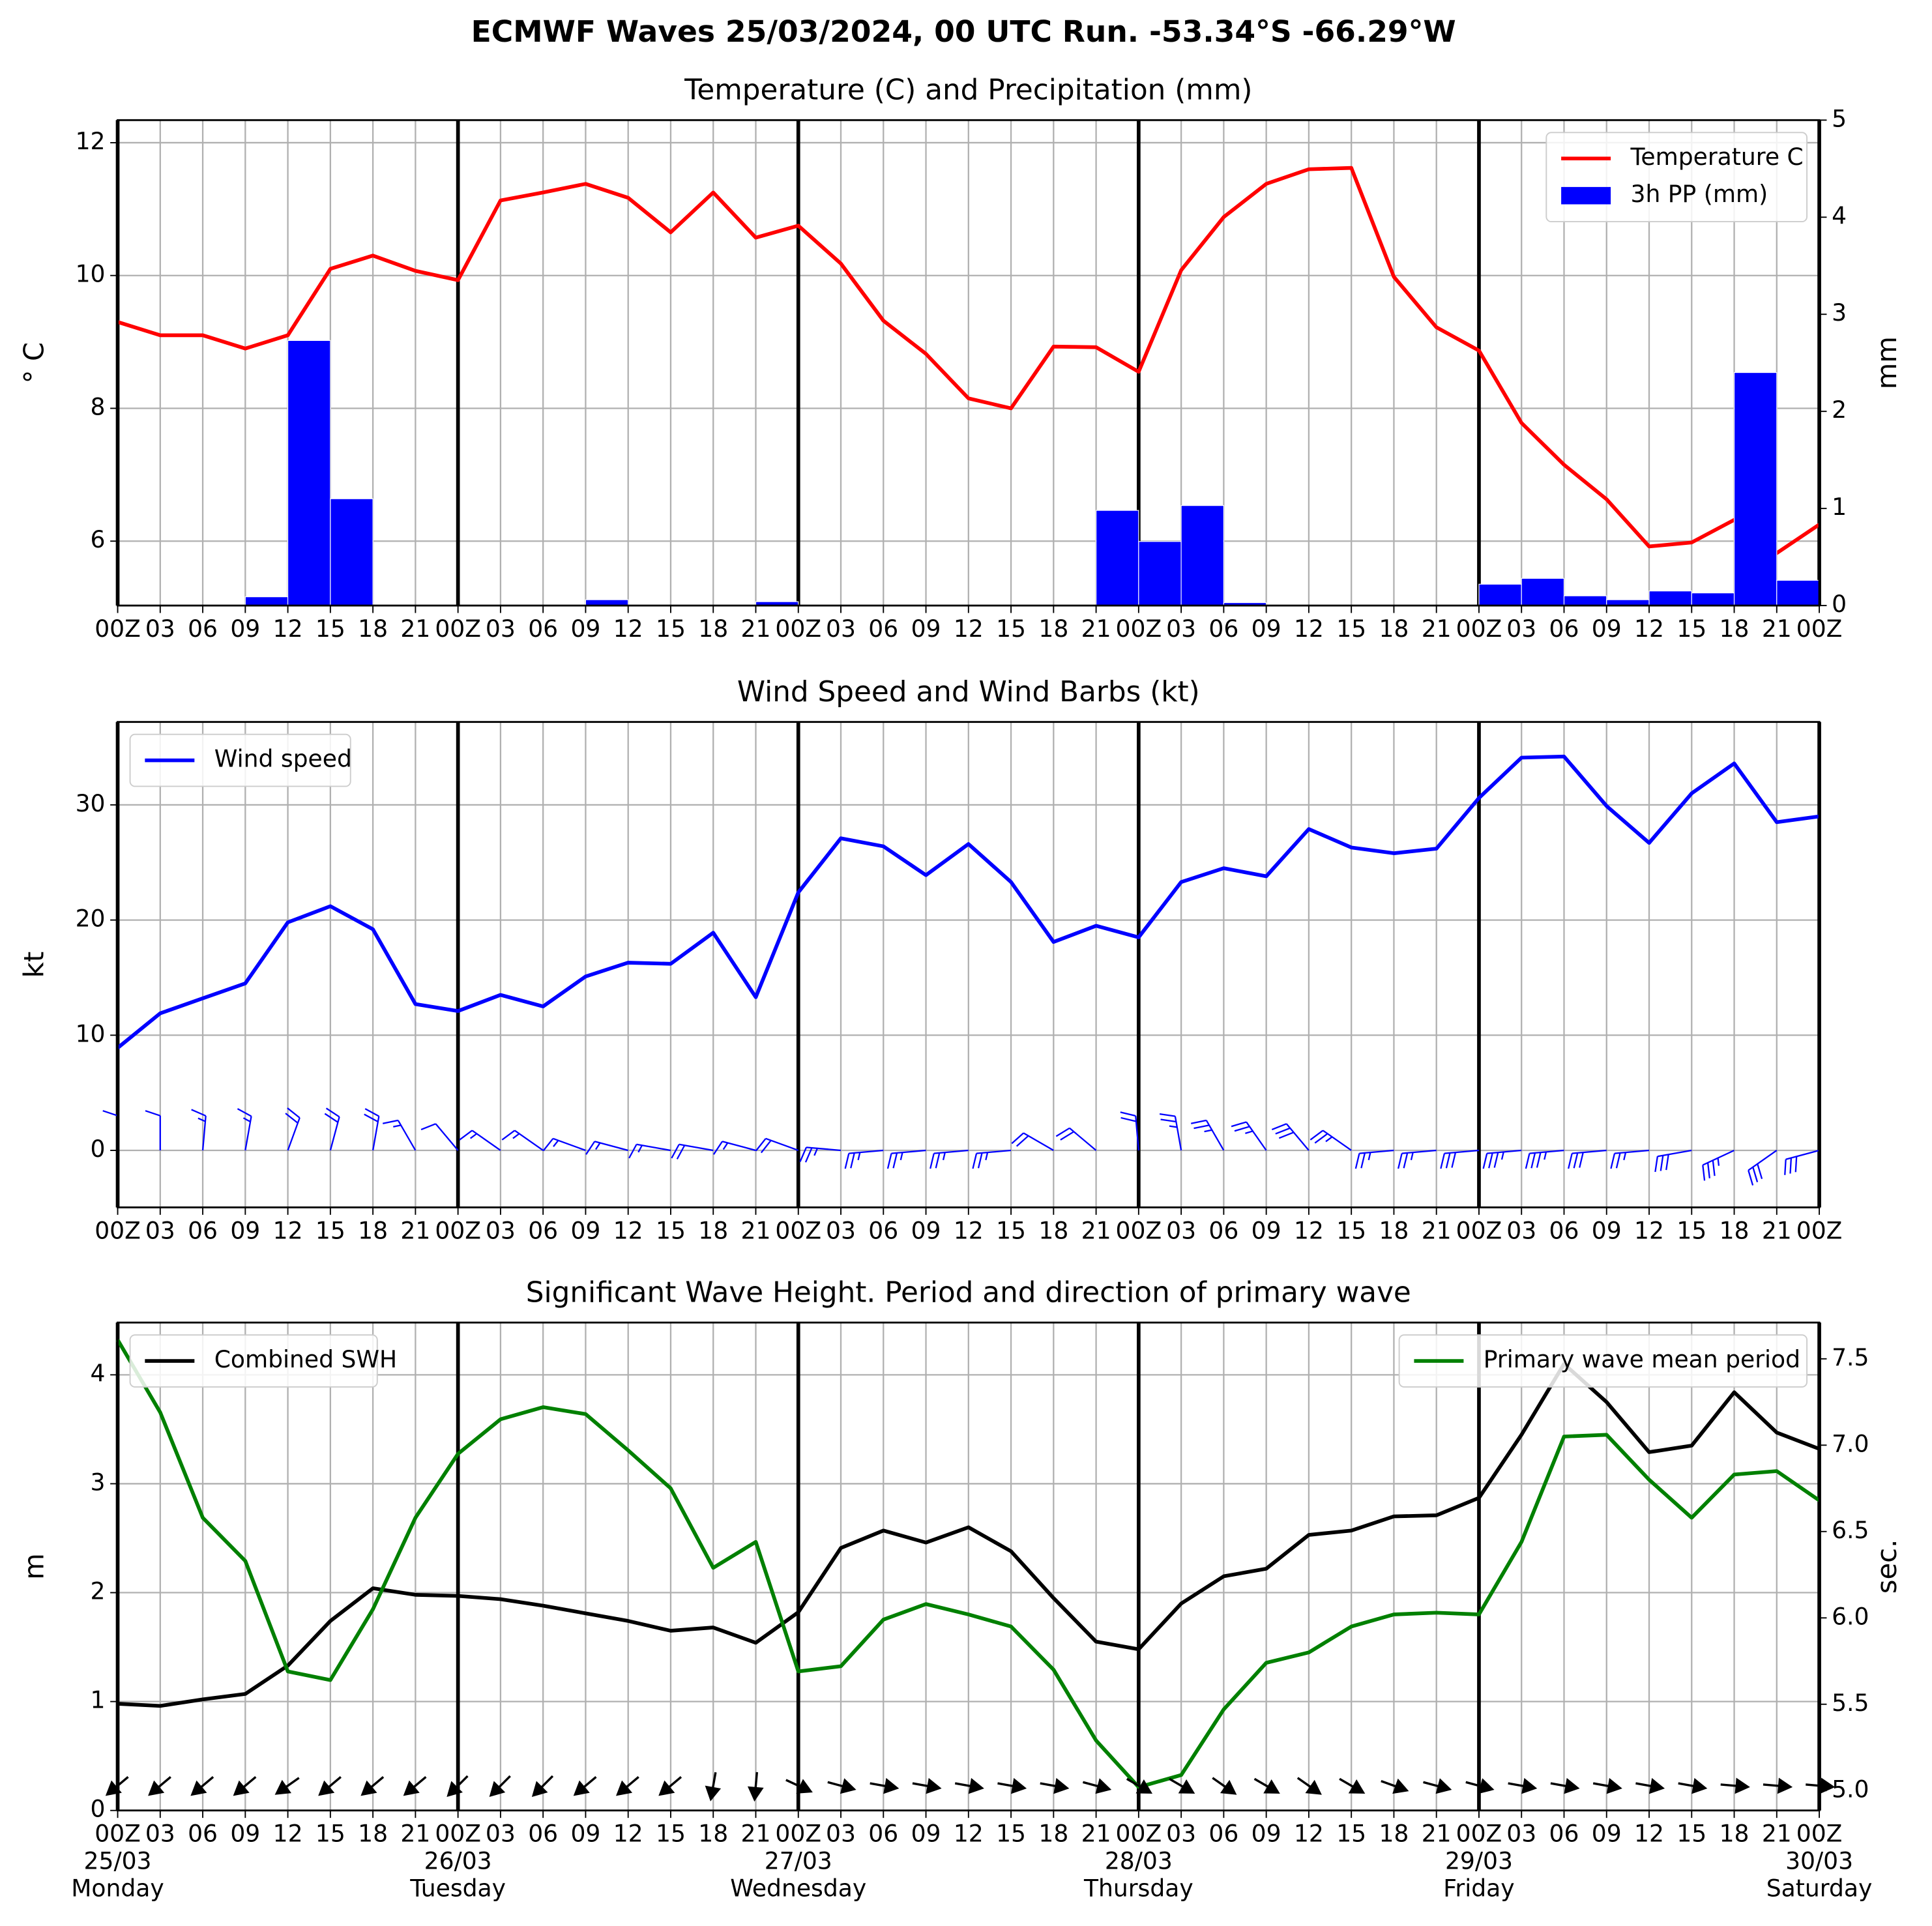 This screenshot has height=1926, width=1932. Describe the element at coordinates (1839, 118) in the screenshot. I see `y2-tick-label: 5` at that location.